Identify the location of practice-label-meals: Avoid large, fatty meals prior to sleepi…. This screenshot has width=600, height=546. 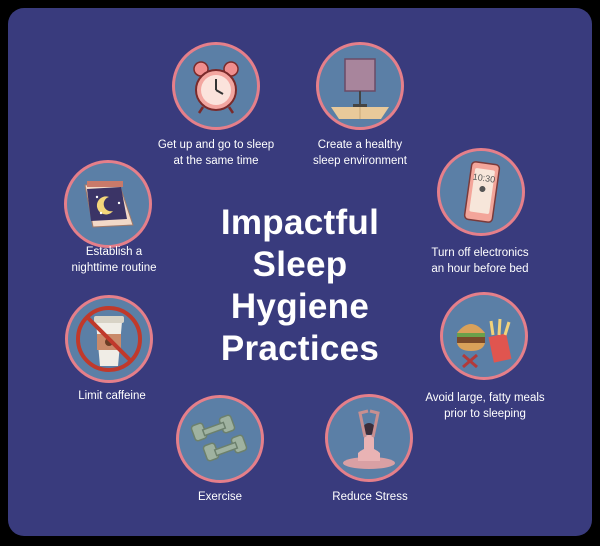
(485, 406).